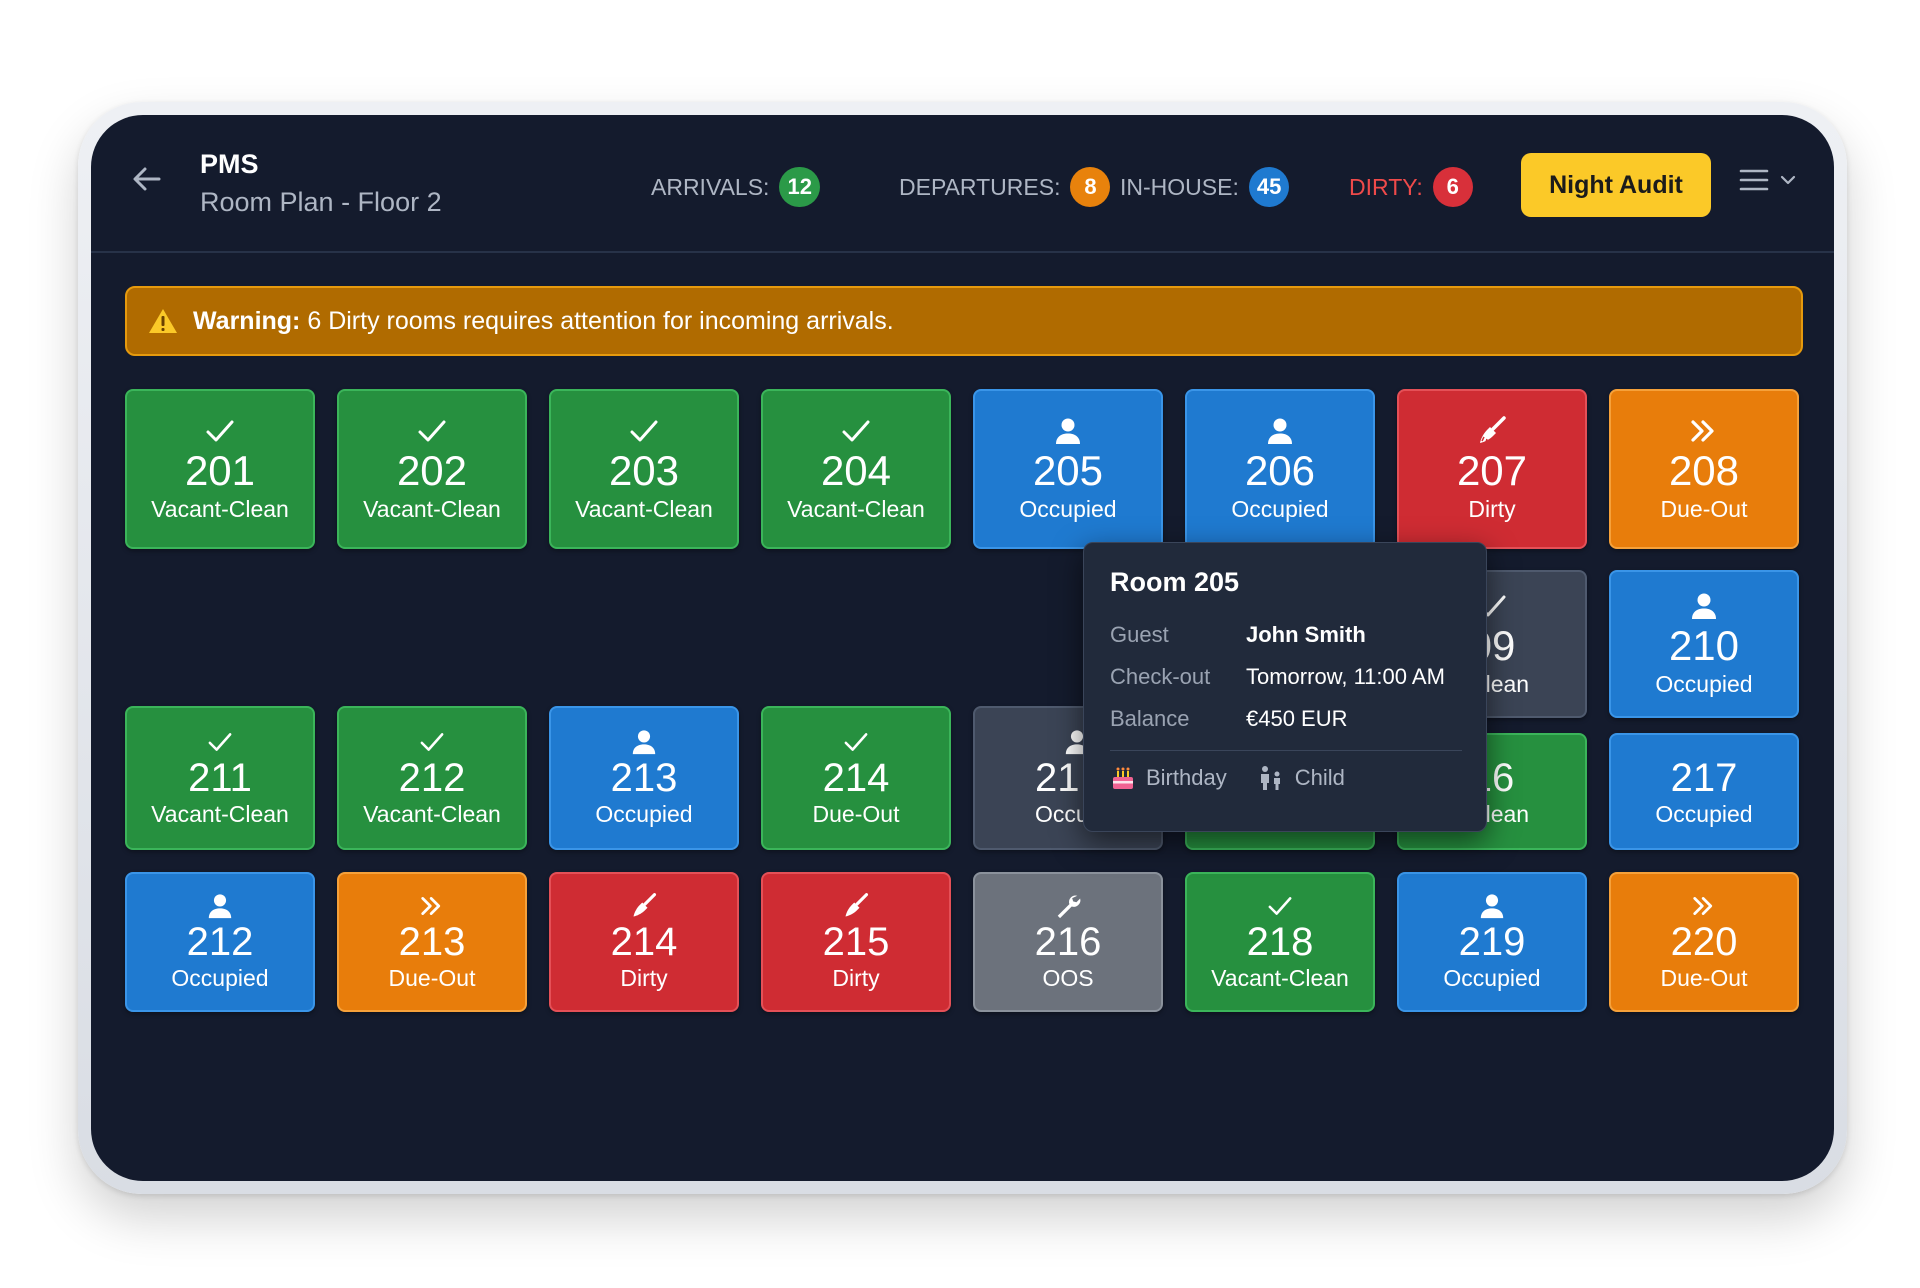  Describe the element at coordinates (220, 942) in the screenshot. I see `room-tile-212-b: 212 Occupied` at that location.